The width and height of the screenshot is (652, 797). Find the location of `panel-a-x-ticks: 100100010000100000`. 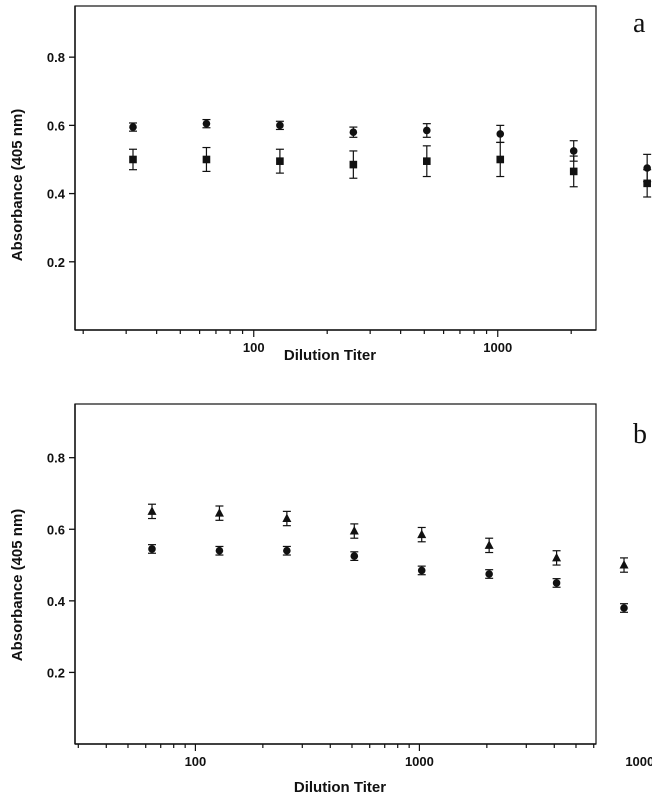

panel-a-x-ticks: 100100010000100000 is located at coordinates (327, 342).